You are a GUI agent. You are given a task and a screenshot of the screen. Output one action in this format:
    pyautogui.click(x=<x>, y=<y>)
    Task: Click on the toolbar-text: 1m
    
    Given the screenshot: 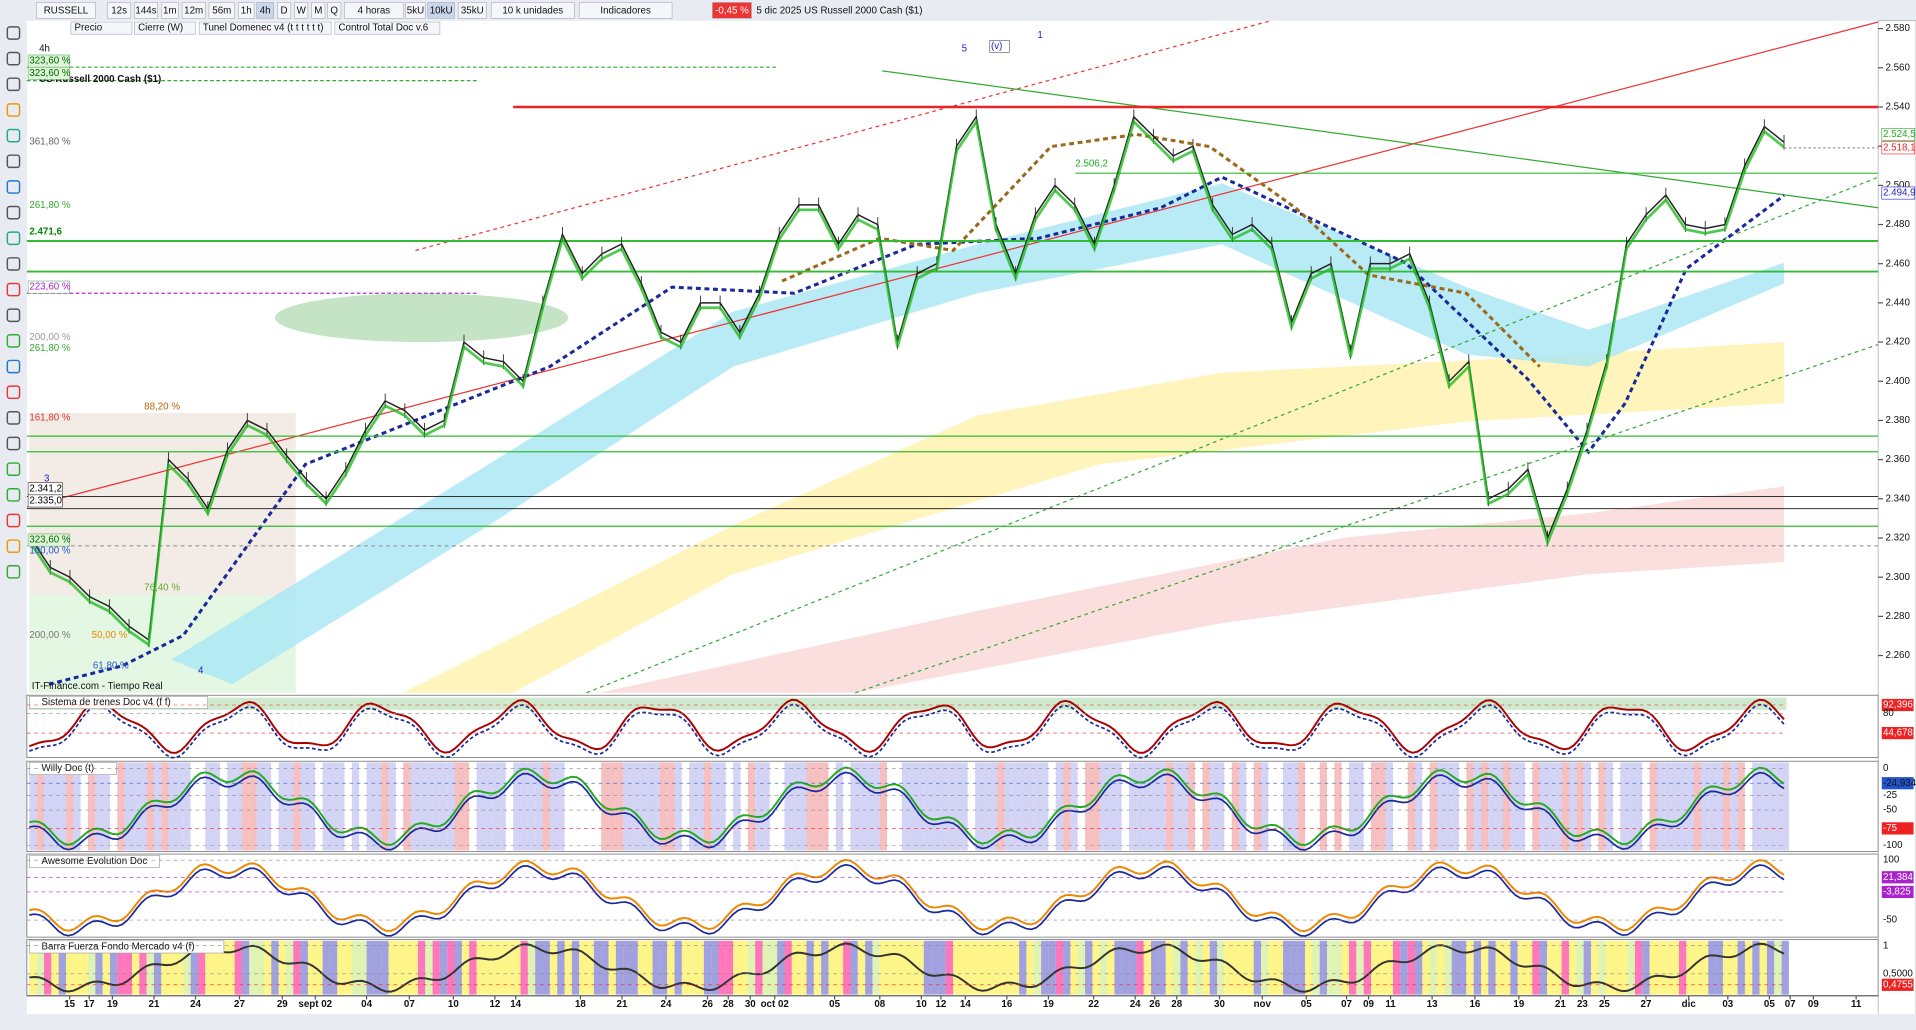 What is the action you would take?
    pyautogui.click(x=170, y=11)
    